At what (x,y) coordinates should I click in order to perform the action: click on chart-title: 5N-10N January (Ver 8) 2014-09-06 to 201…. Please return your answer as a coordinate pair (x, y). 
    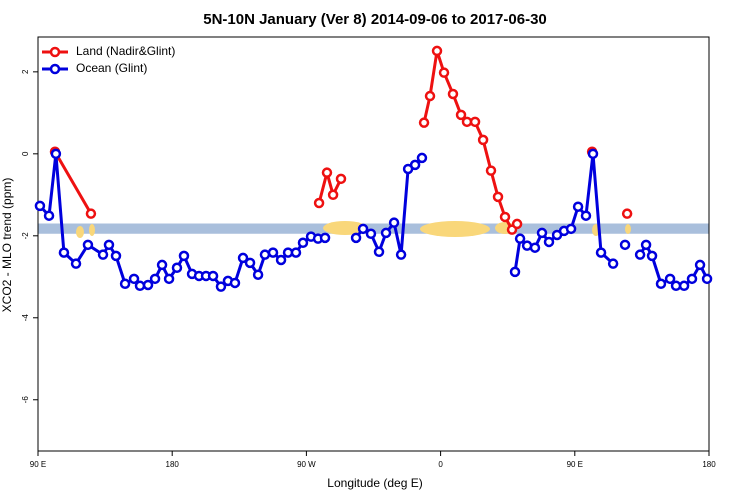
    Looking at the image, I should click on (375, 19).